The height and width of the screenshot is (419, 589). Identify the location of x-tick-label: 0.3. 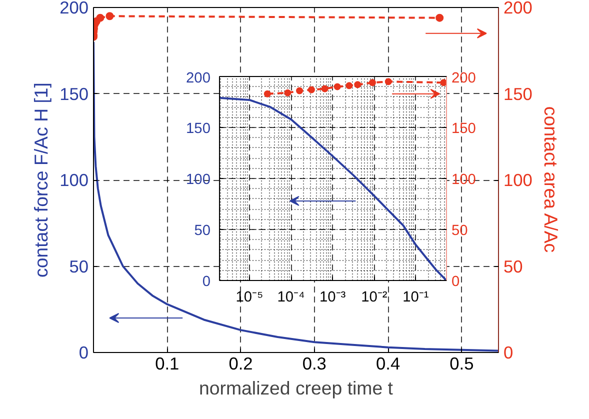
(314, 364).